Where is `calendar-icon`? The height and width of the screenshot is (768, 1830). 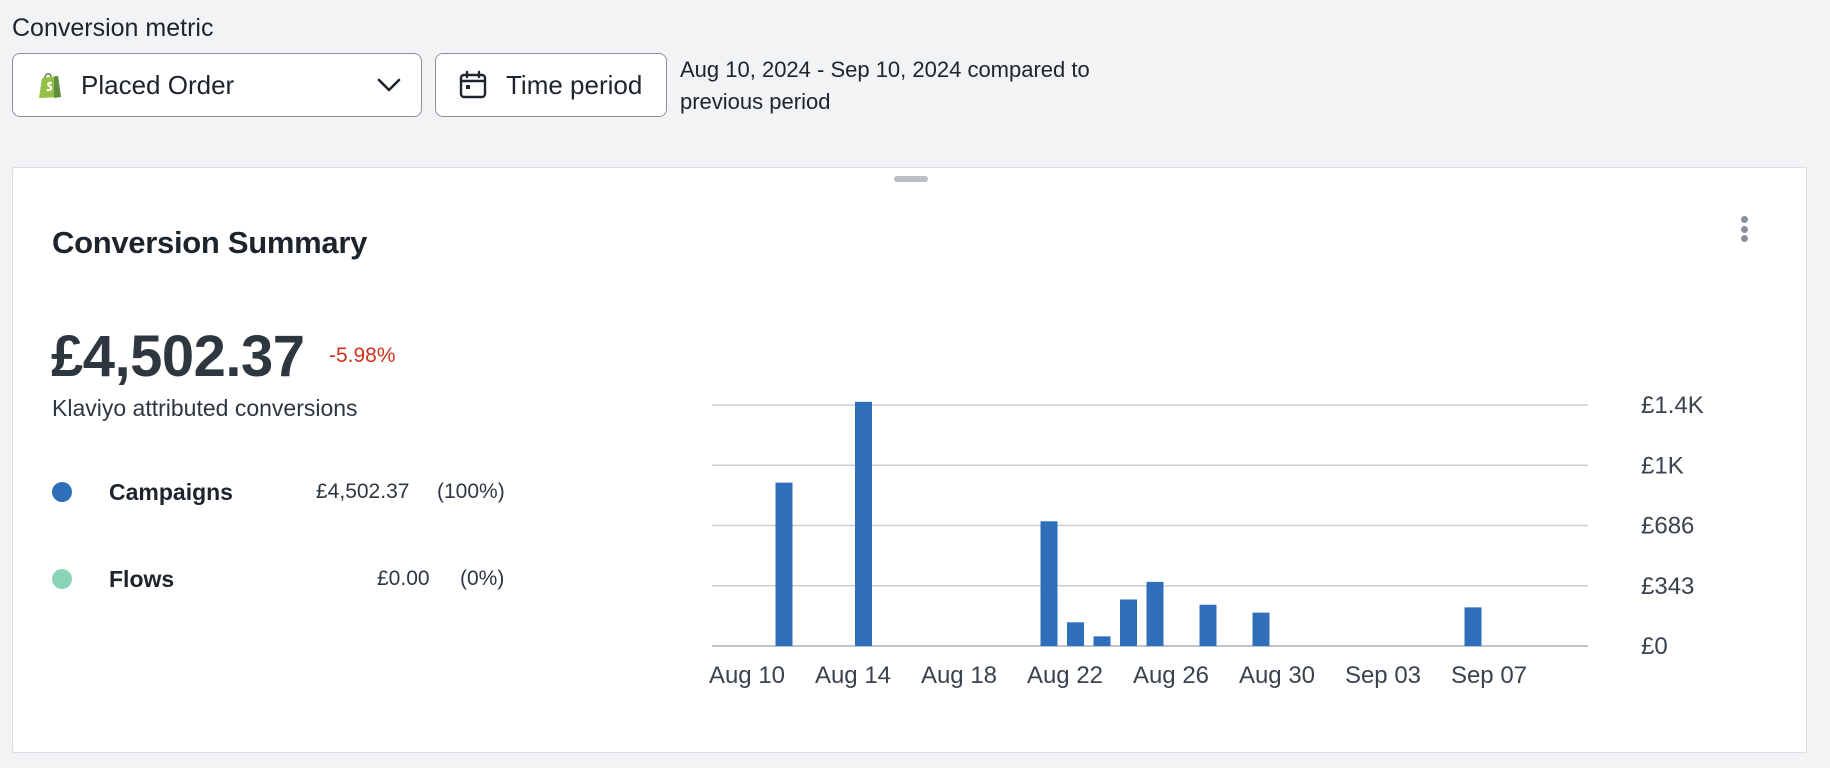
calendar-icon is located at coordinates (473, 85).